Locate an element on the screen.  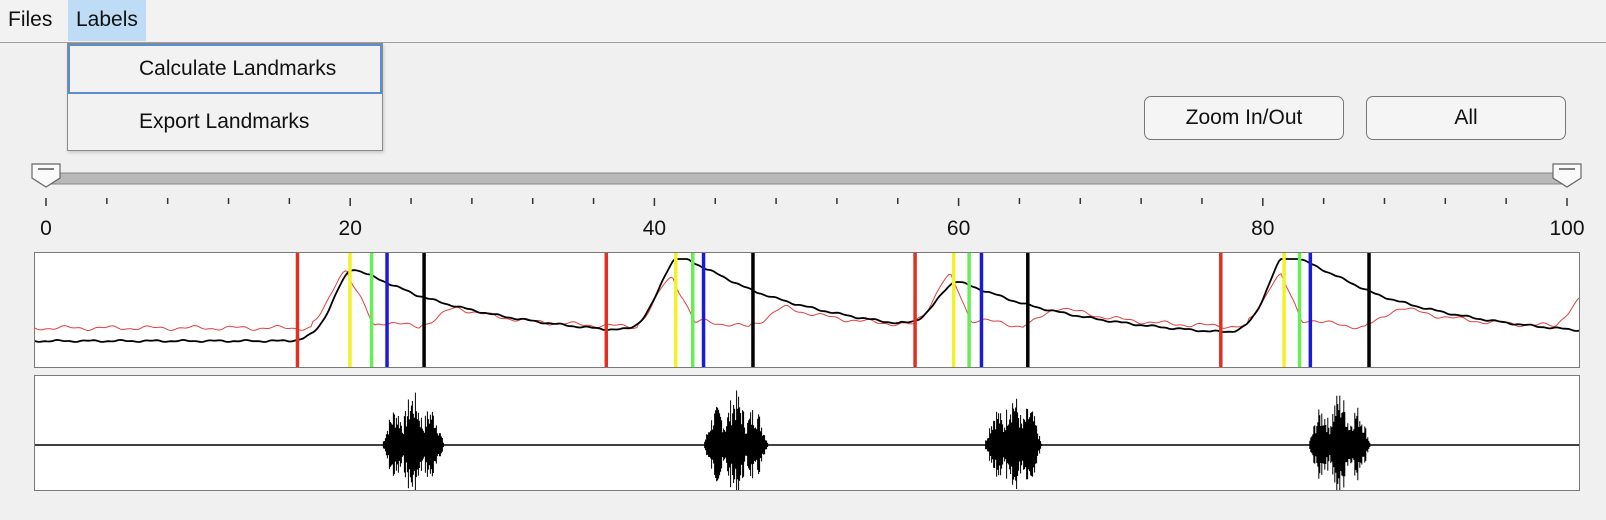
slider-tick-label: 20 is located at coordinates (350, 228).